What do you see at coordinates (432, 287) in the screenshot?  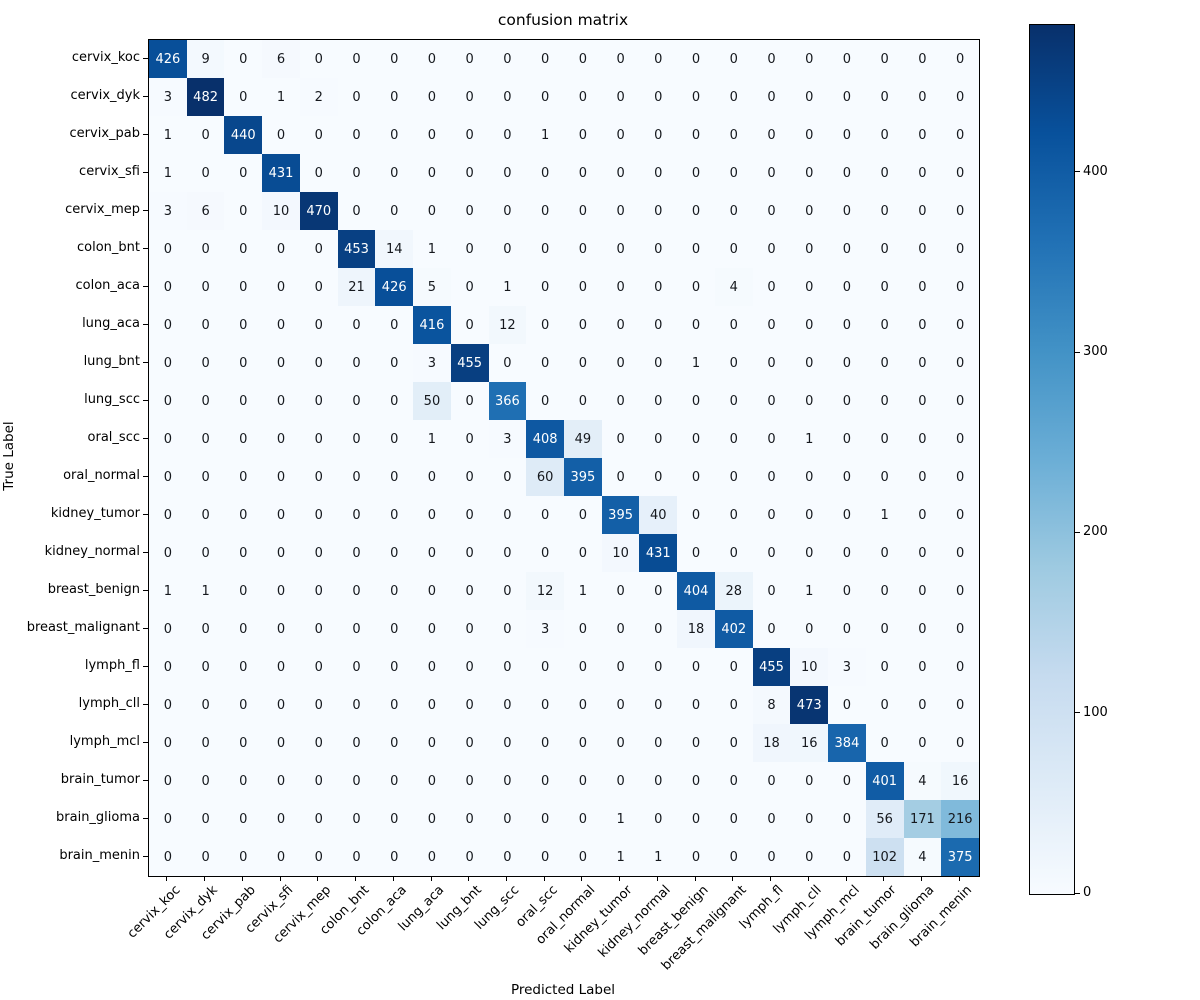 I see `matrix-cell: 5` at bounding box center [432, 287].